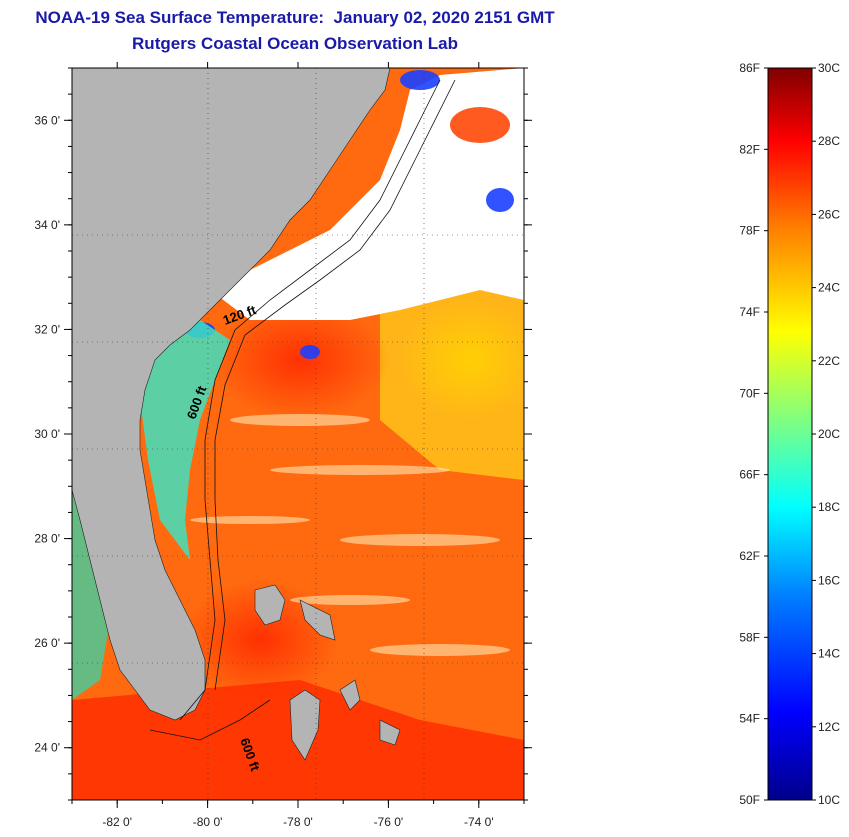 This screenshot has height=837, width=849. I want to click on colorbar-c-label: 18C, so click(829, 507).